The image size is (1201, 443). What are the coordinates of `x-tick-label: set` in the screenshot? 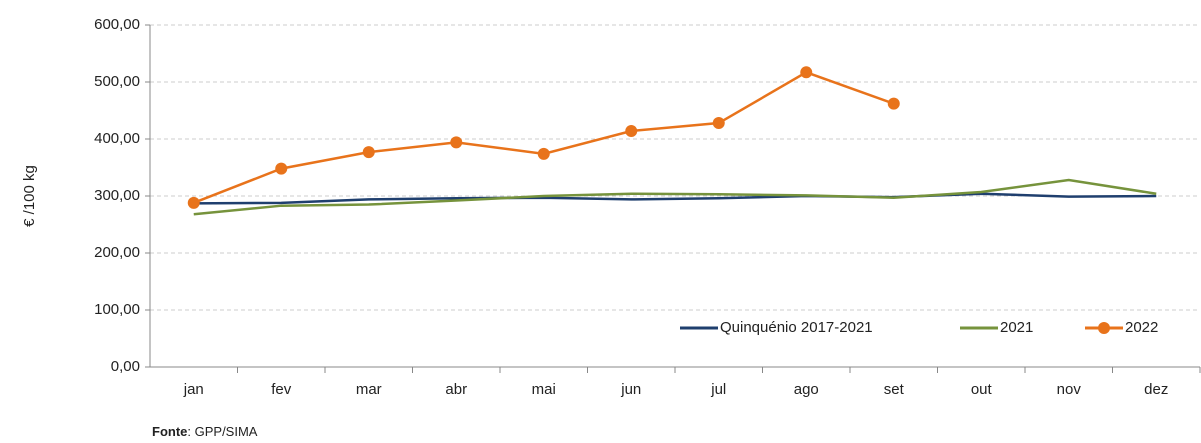 It's located at (894, 389).